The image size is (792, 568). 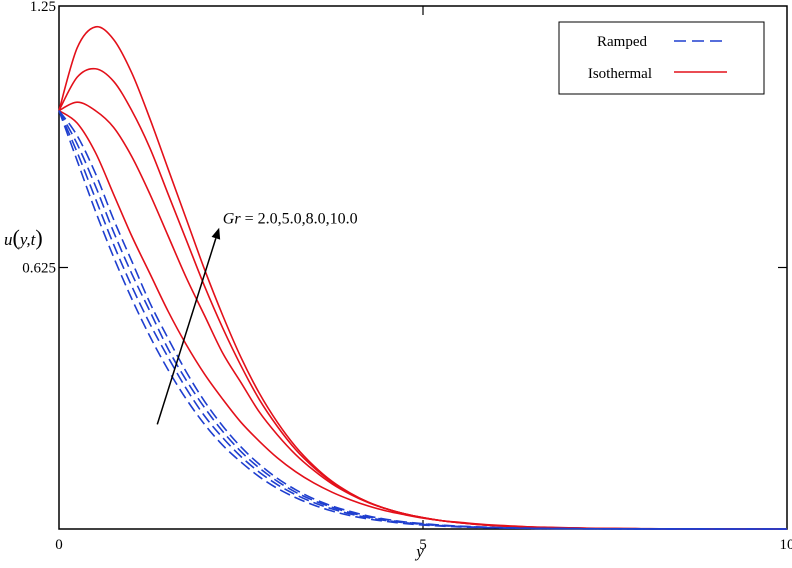 I want to click on x-tick-label: 10, so click(x=786, y=545).